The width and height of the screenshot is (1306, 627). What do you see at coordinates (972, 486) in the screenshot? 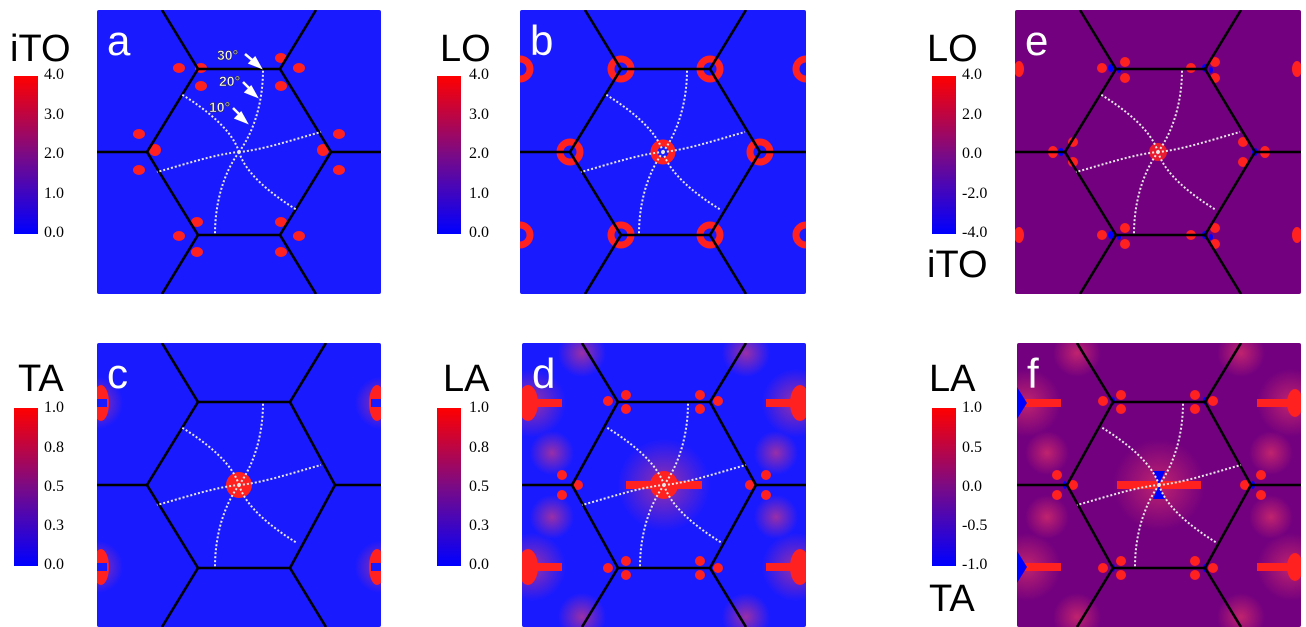
I see `colorbar-f-tick: 0.0` at bounding box center [972, 486].